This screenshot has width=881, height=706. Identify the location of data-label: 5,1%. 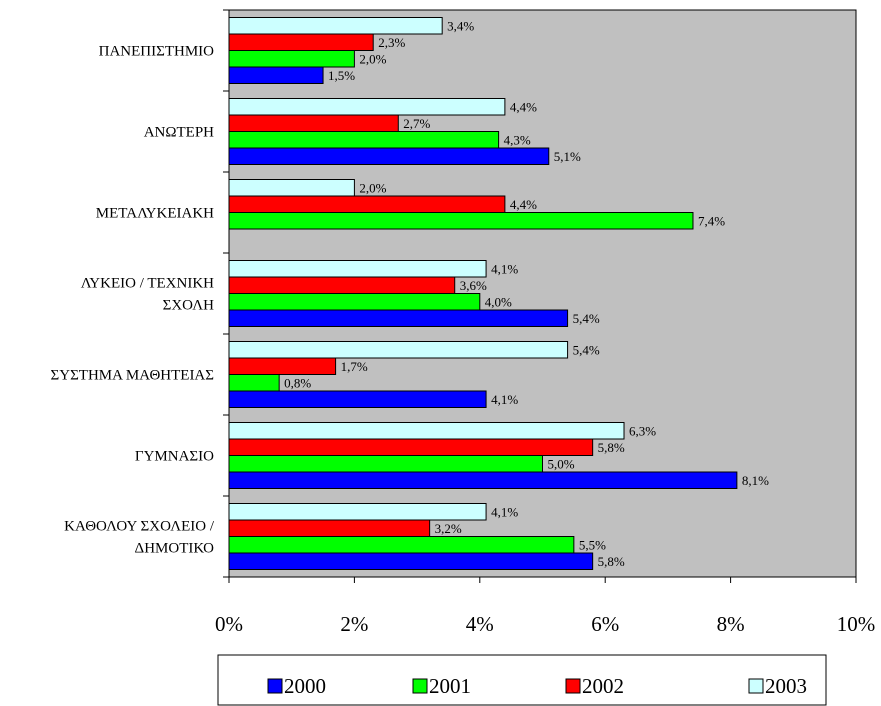
(567, 156).